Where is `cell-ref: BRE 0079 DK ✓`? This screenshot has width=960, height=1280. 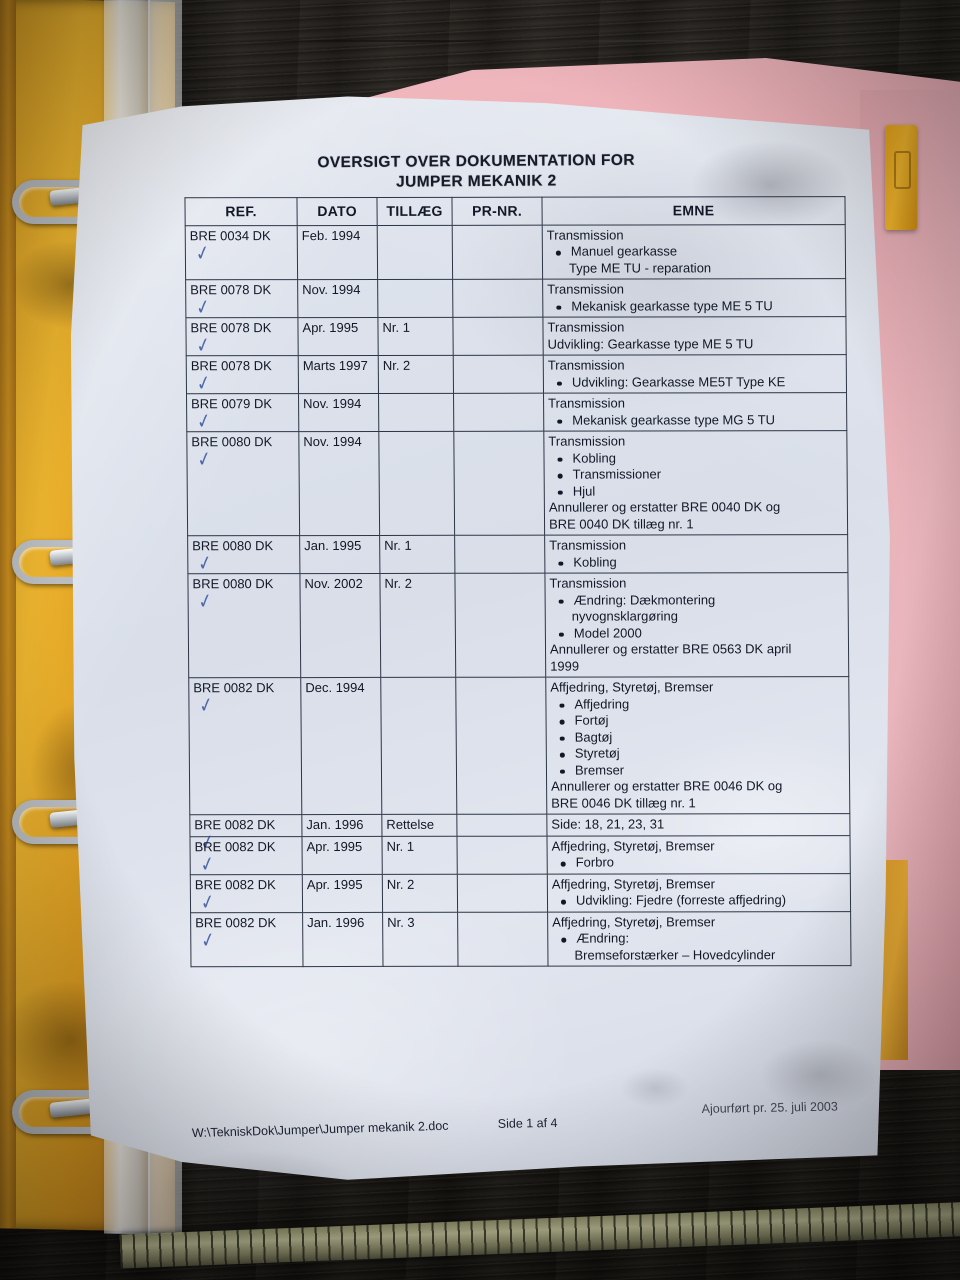
cell-ref: BRE 0079 DK ✓ is located at coordinates (242, 414).